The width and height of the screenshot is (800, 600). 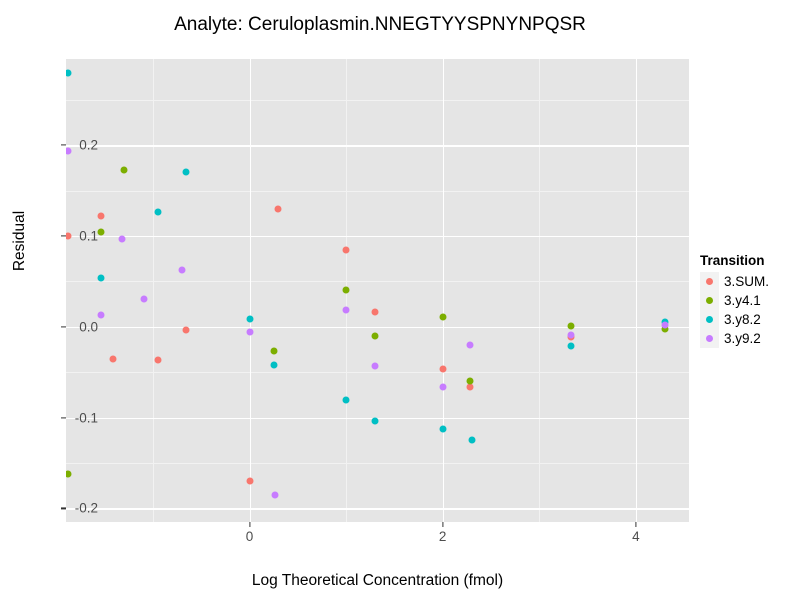 I want to click on legend-item-1: 3.y4.1, so click(x=734, y=300).